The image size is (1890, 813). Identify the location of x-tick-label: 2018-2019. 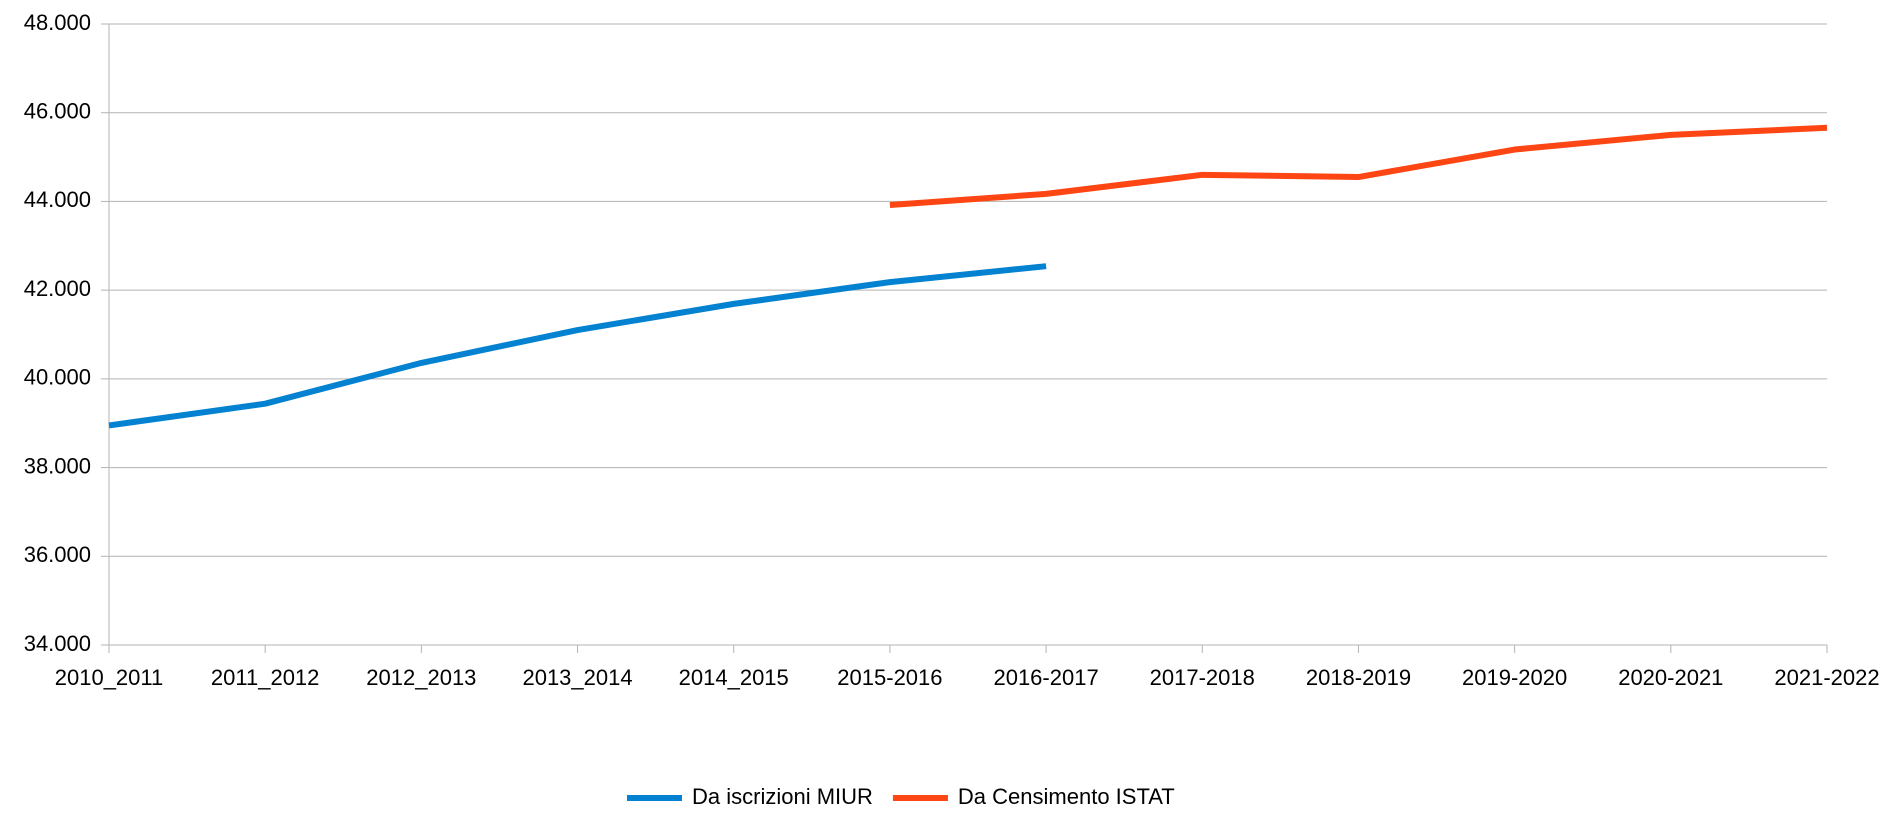
(1358, 677).